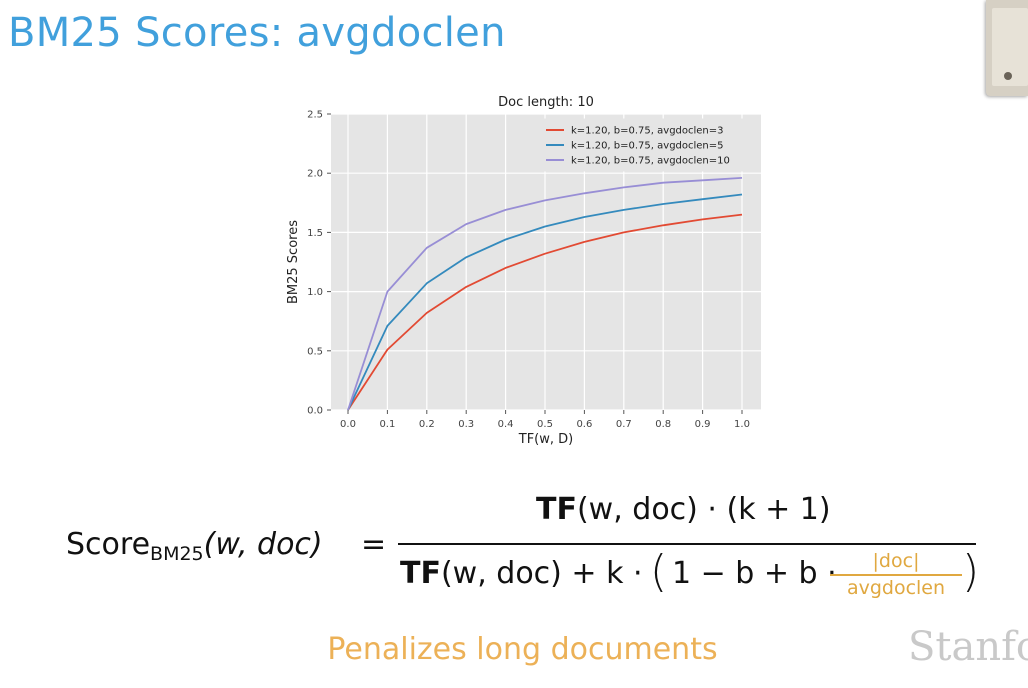 The height and width of the screenshot is (688, 1028). What do you see at coordinates (522, 649) in the screenshot?
I see `tagline: Penalizes long documents` at bounding box center [522, 649].